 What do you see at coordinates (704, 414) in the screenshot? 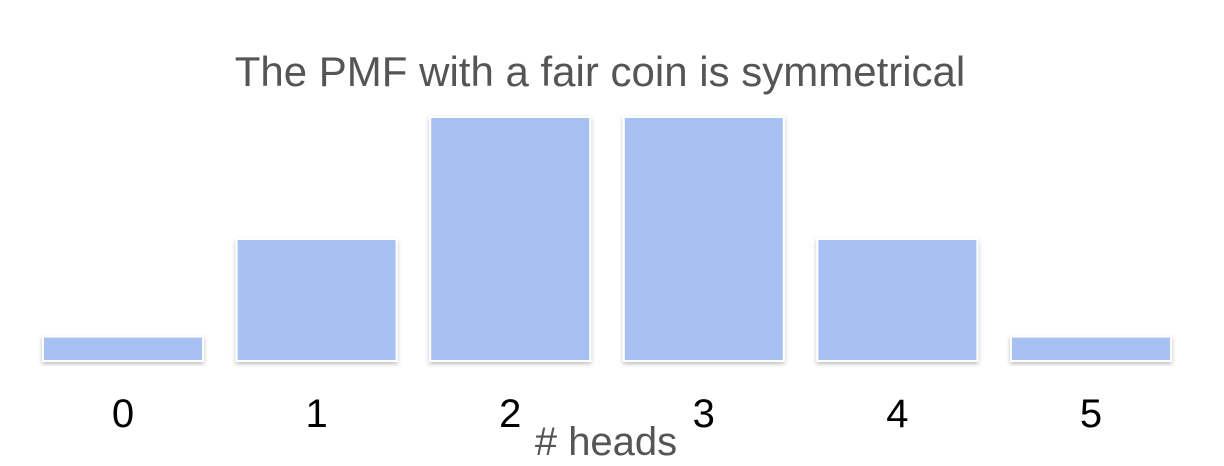
I see `x-tick-label-3: 3` at bounding box center [704, 414].